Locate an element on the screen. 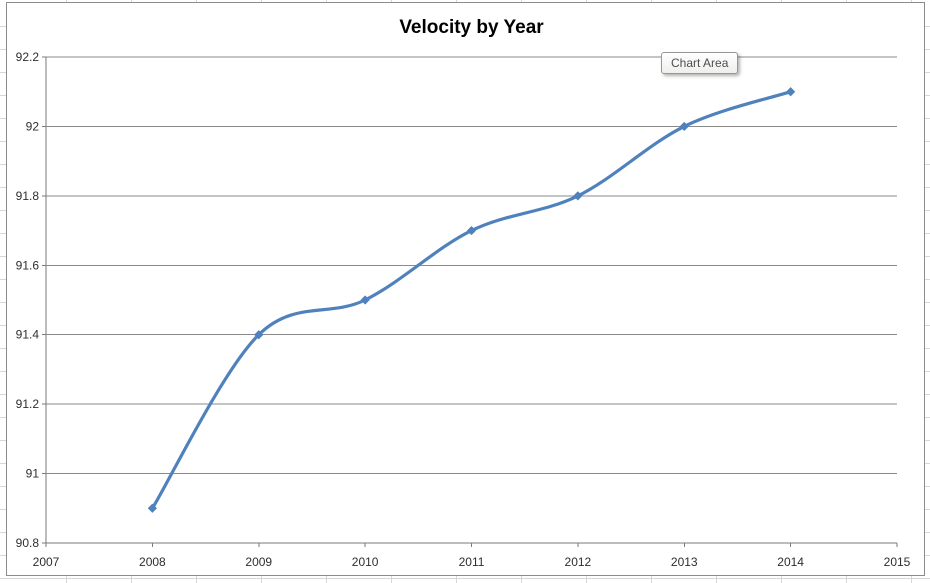 The image size is (930, 583). x-tick-label: 2010 is located at coordinates (365, 562).